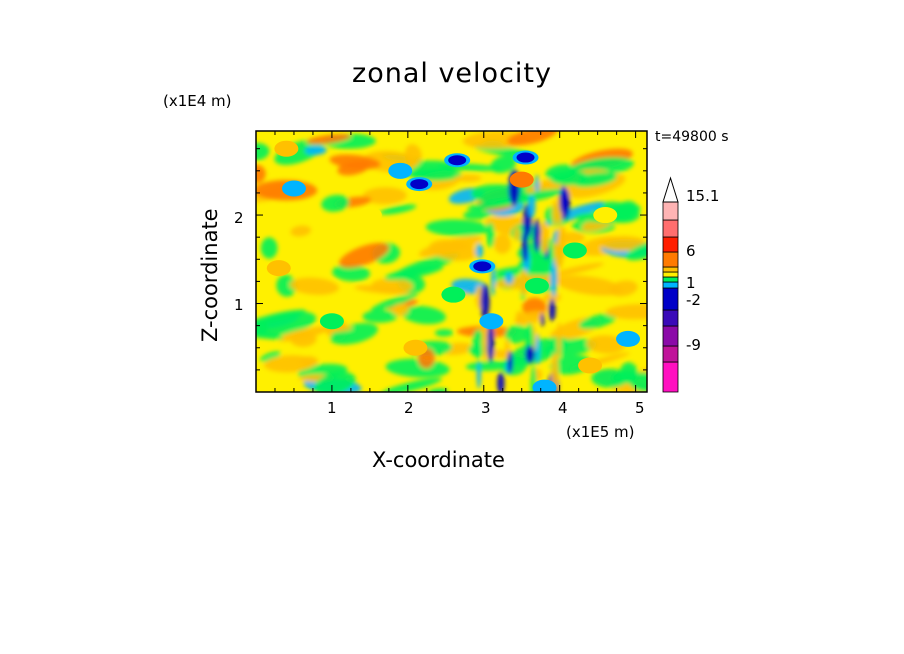  I want to click on colorbar, so click(670, 284).